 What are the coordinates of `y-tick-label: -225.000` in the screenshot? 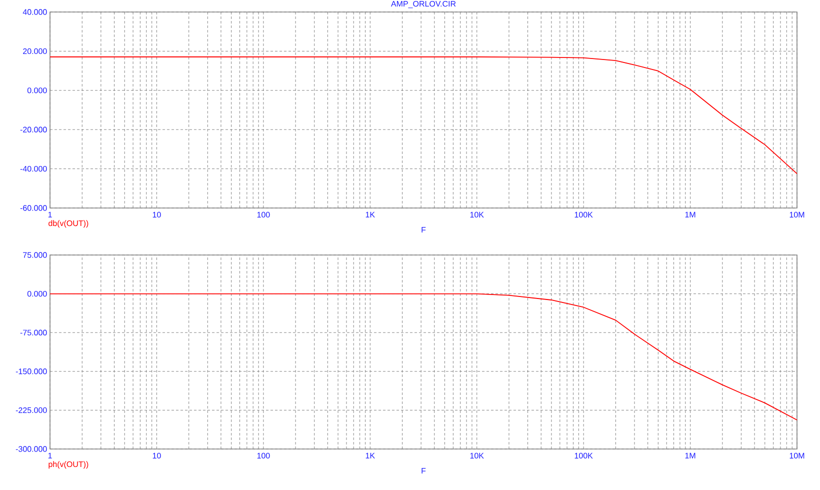 It's located at (31, 410).